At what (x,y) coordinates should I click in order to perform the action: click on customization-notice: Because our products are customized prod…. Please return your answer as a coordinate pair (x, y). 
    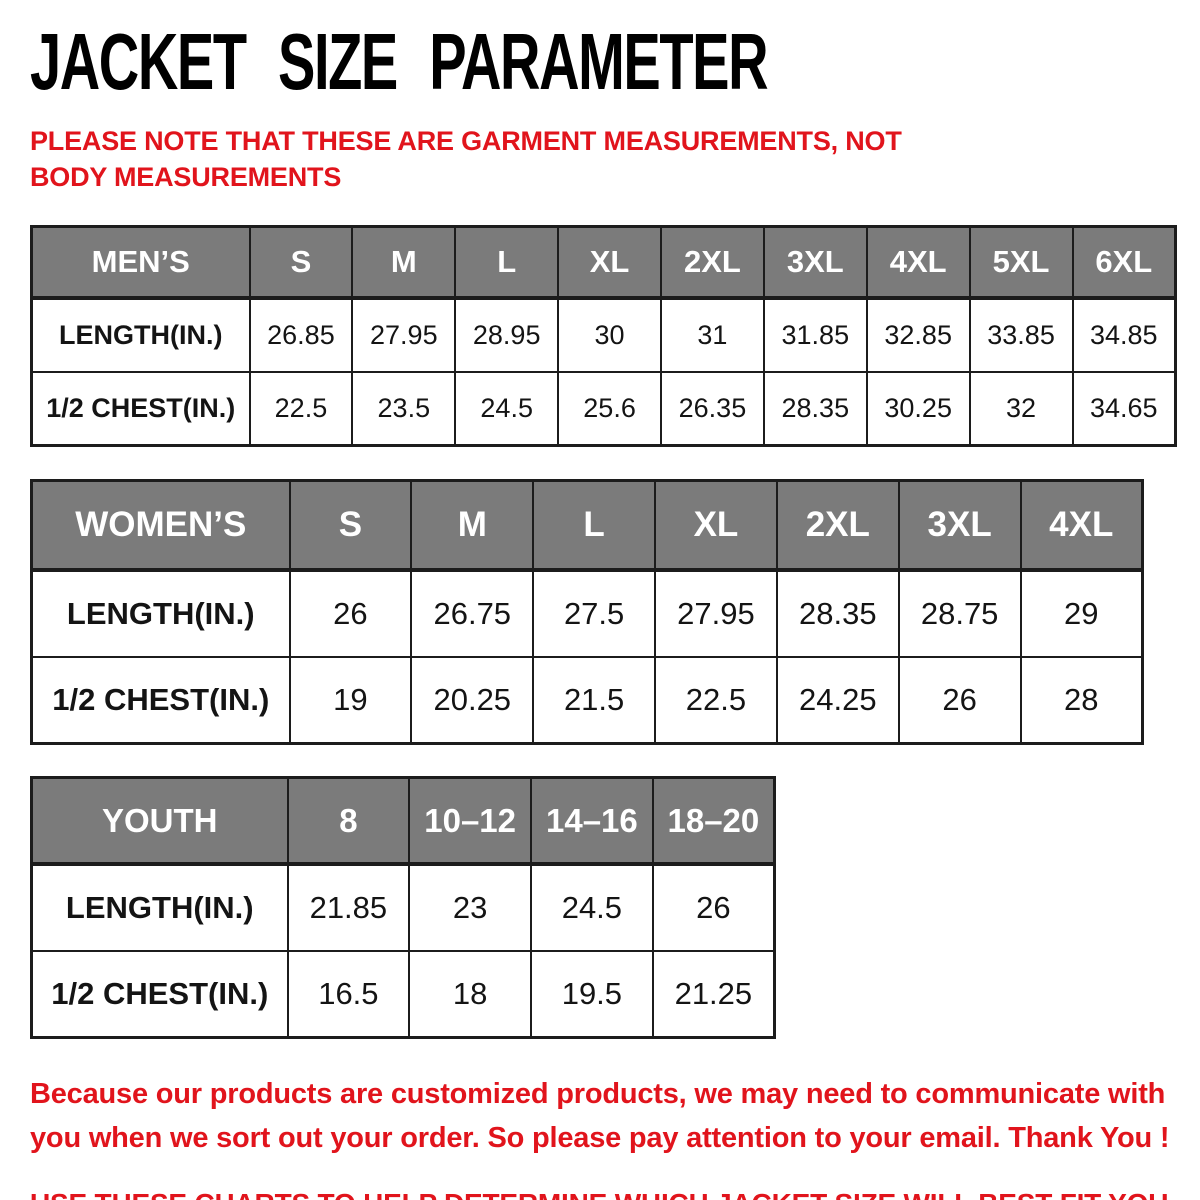
    Looking at the image, I should click on (600, 1116).